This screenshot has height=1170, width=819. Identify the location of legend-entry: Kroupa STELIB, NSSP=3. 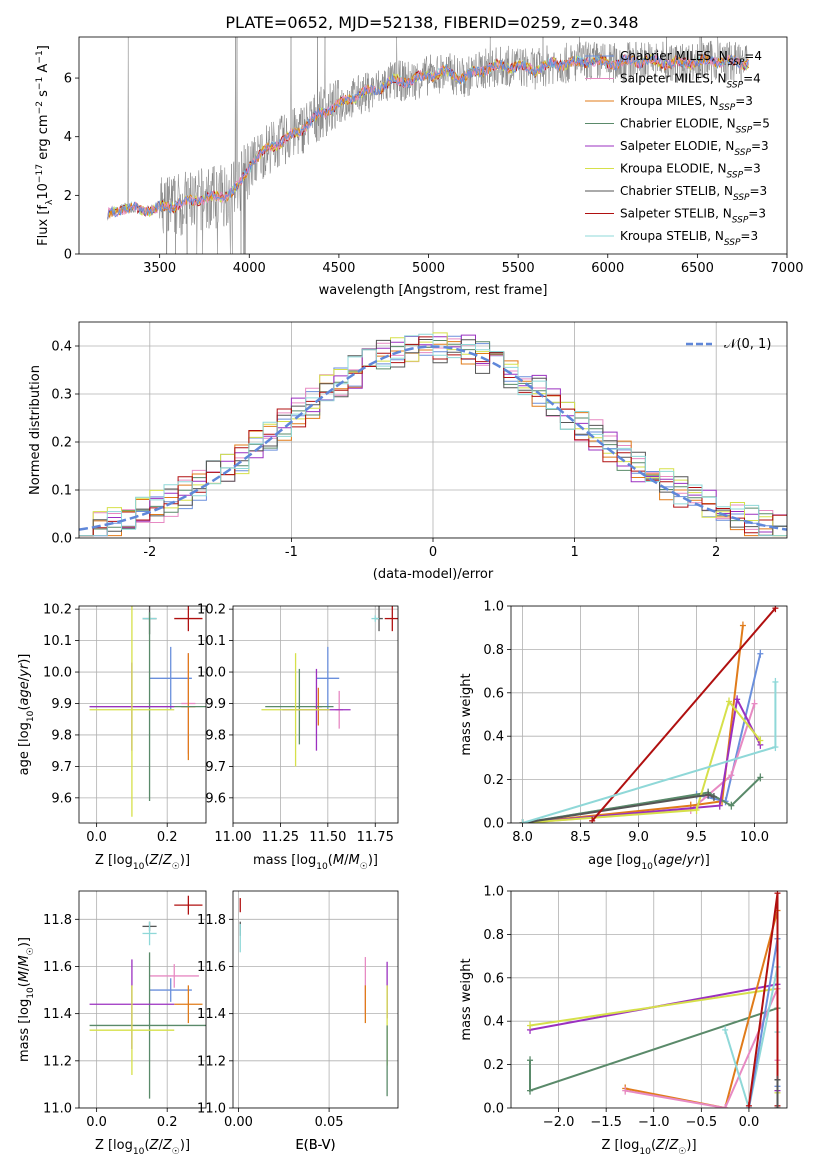
(689, 238).